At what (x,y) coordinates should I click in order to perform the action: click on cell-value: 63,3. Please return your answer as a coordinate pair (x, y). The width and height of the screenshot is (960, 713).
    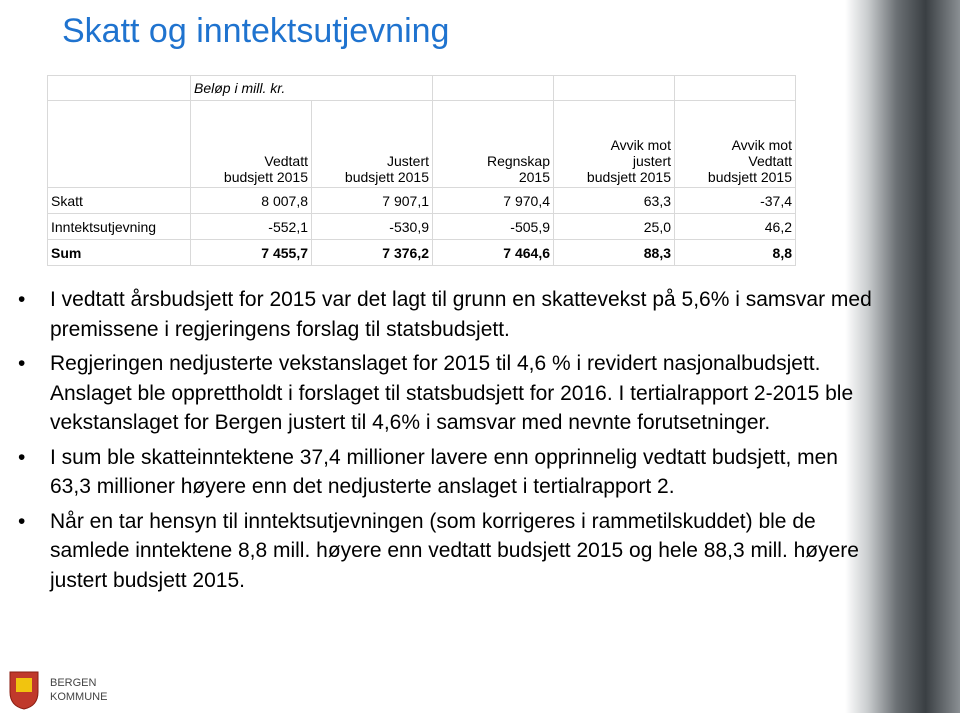
    Looking at the image, I should click on (614, 200).